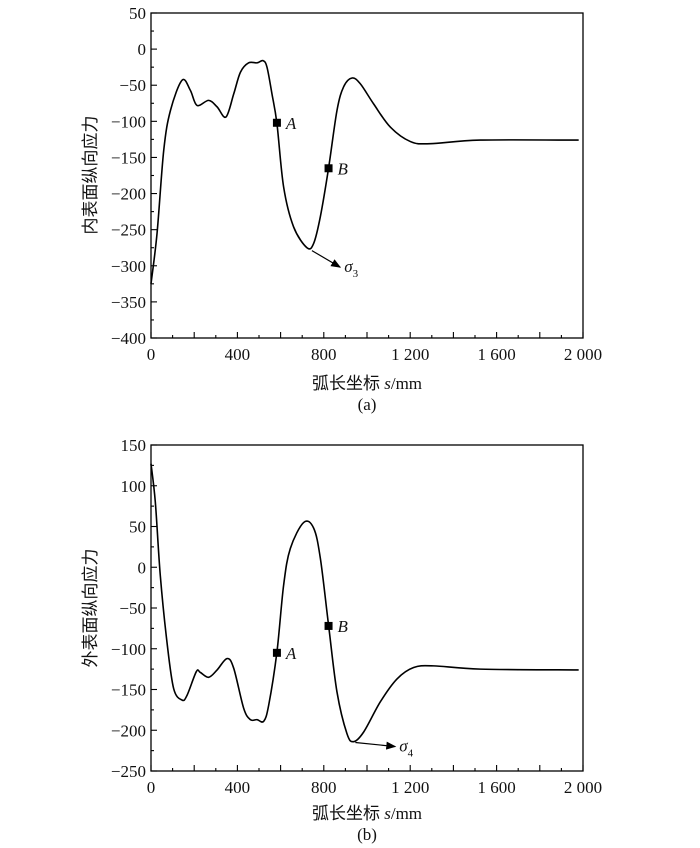 The width and height of the screenshot is (700, 848). Describe the element at coordinates (128, 266) in the screenshot. I see `y-tick-label: −300` at that location.